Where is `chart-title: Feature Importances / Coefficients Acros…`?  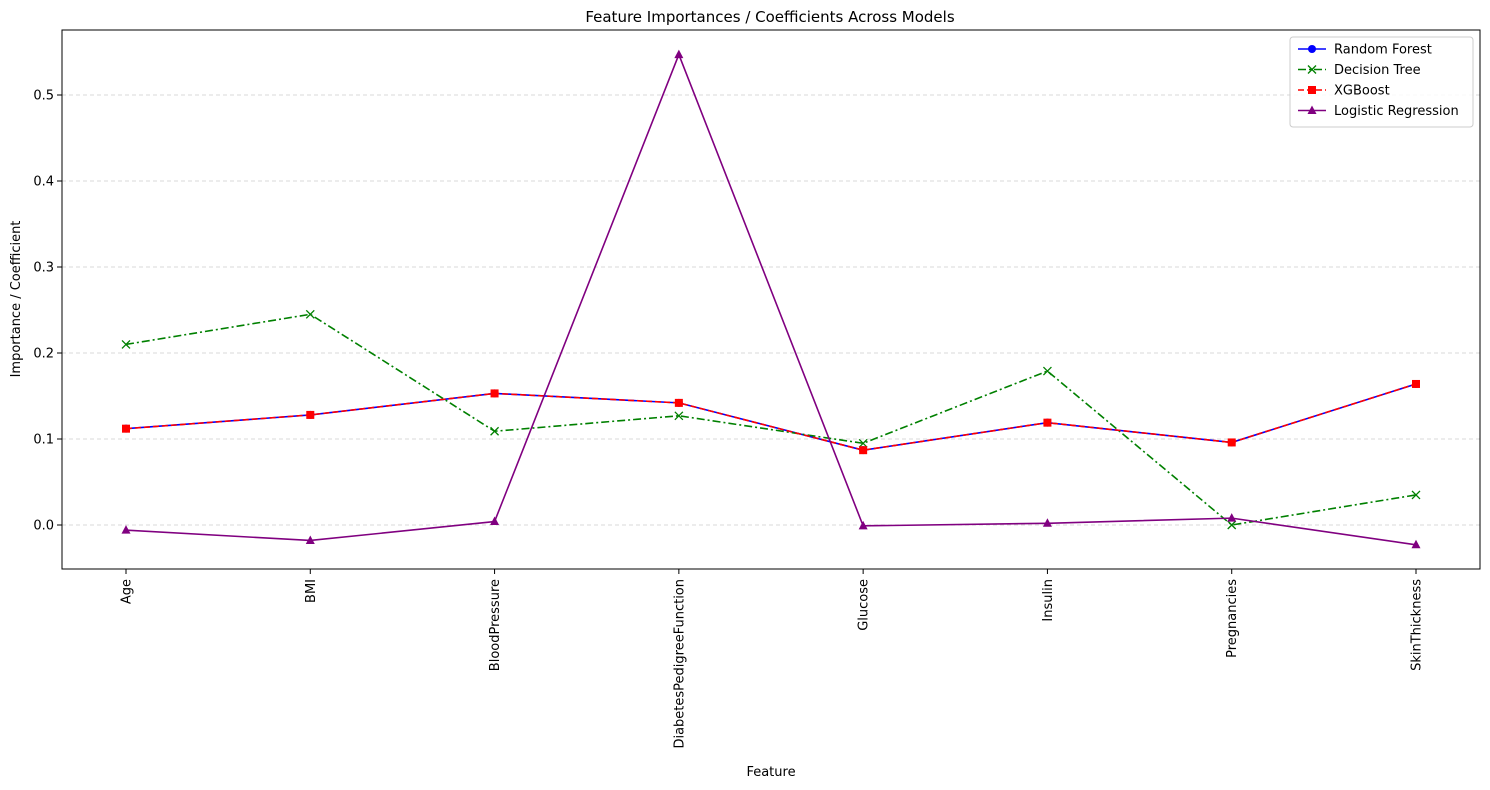
chart-title: Feature Importances / Coefficients Acros… is located at coordinates (770, 17).